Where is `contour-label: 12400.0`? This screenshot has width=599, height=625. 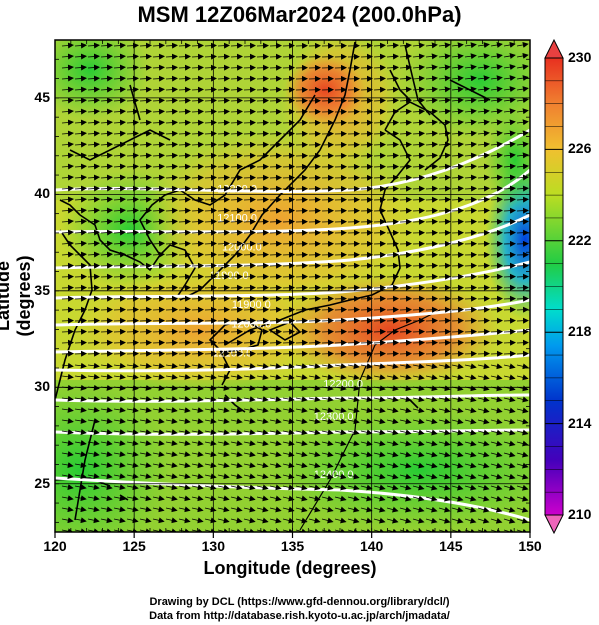
contour-label: 12400.0 is located at coordinates (334, 475).